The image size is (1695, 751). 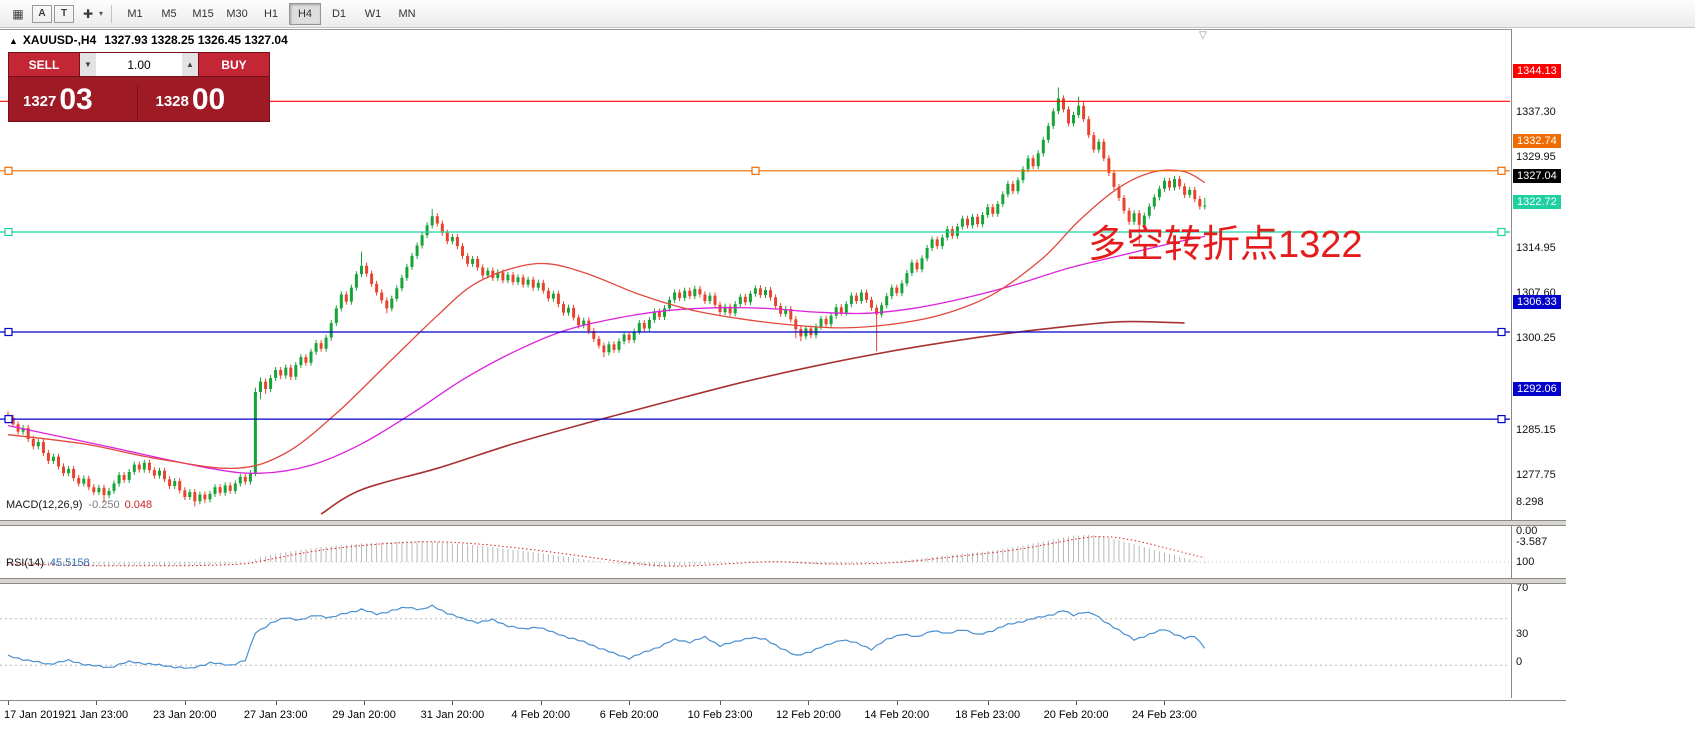 I want to click on time-axis-label: 21 Jan 23:00, so click(x=96, y=715).